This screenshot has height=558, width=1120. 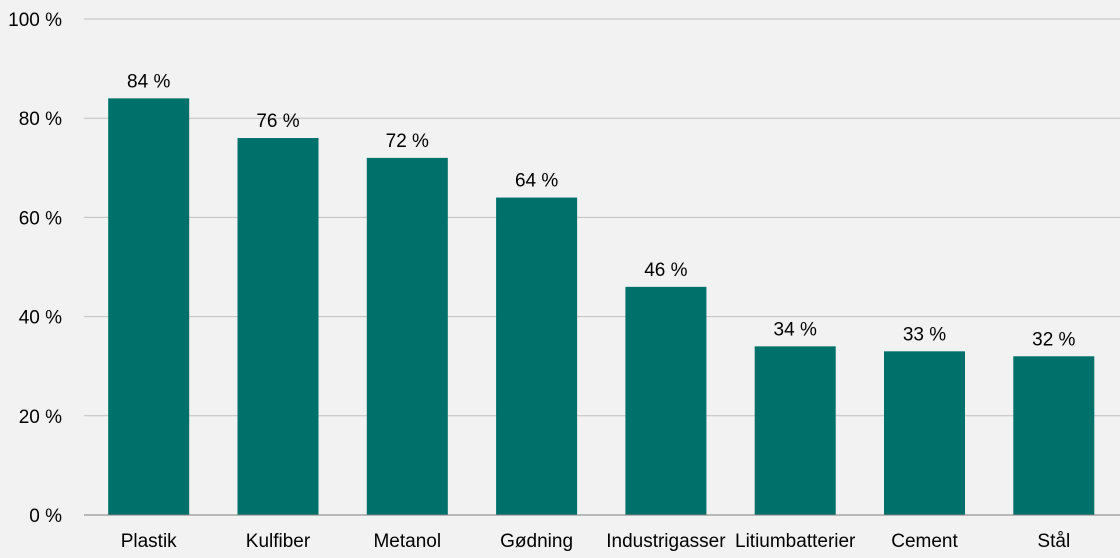 I want to click on data-label-1: 84 %, so click(x=148, y=81).